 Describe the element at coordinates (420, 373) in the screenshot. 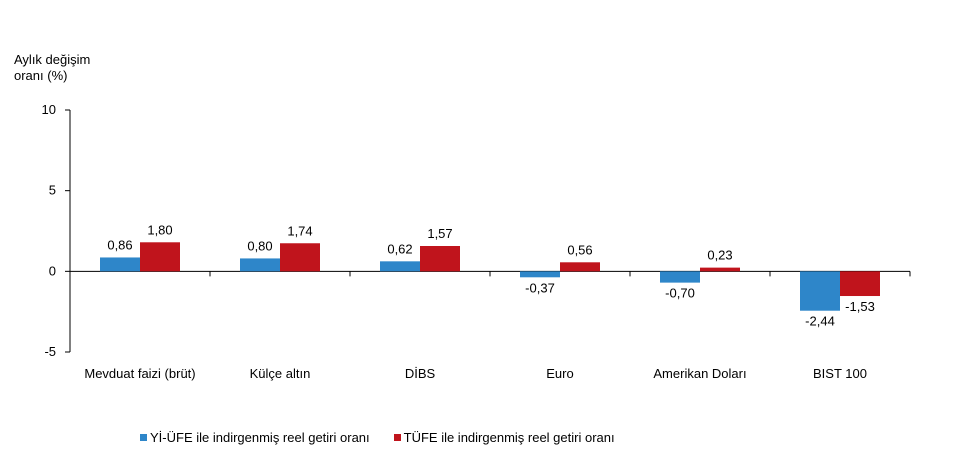

I see `category-label: DİBS` at that location.